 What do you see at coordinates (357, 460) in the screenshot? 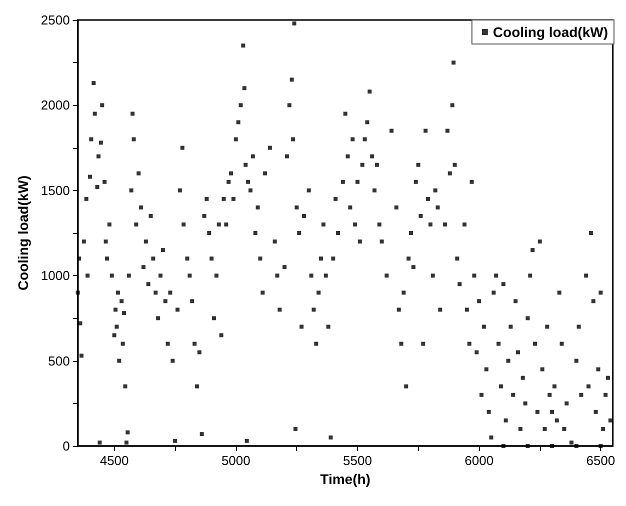
I see `x-tick-label: 5500` at bounding box center [357, 460].